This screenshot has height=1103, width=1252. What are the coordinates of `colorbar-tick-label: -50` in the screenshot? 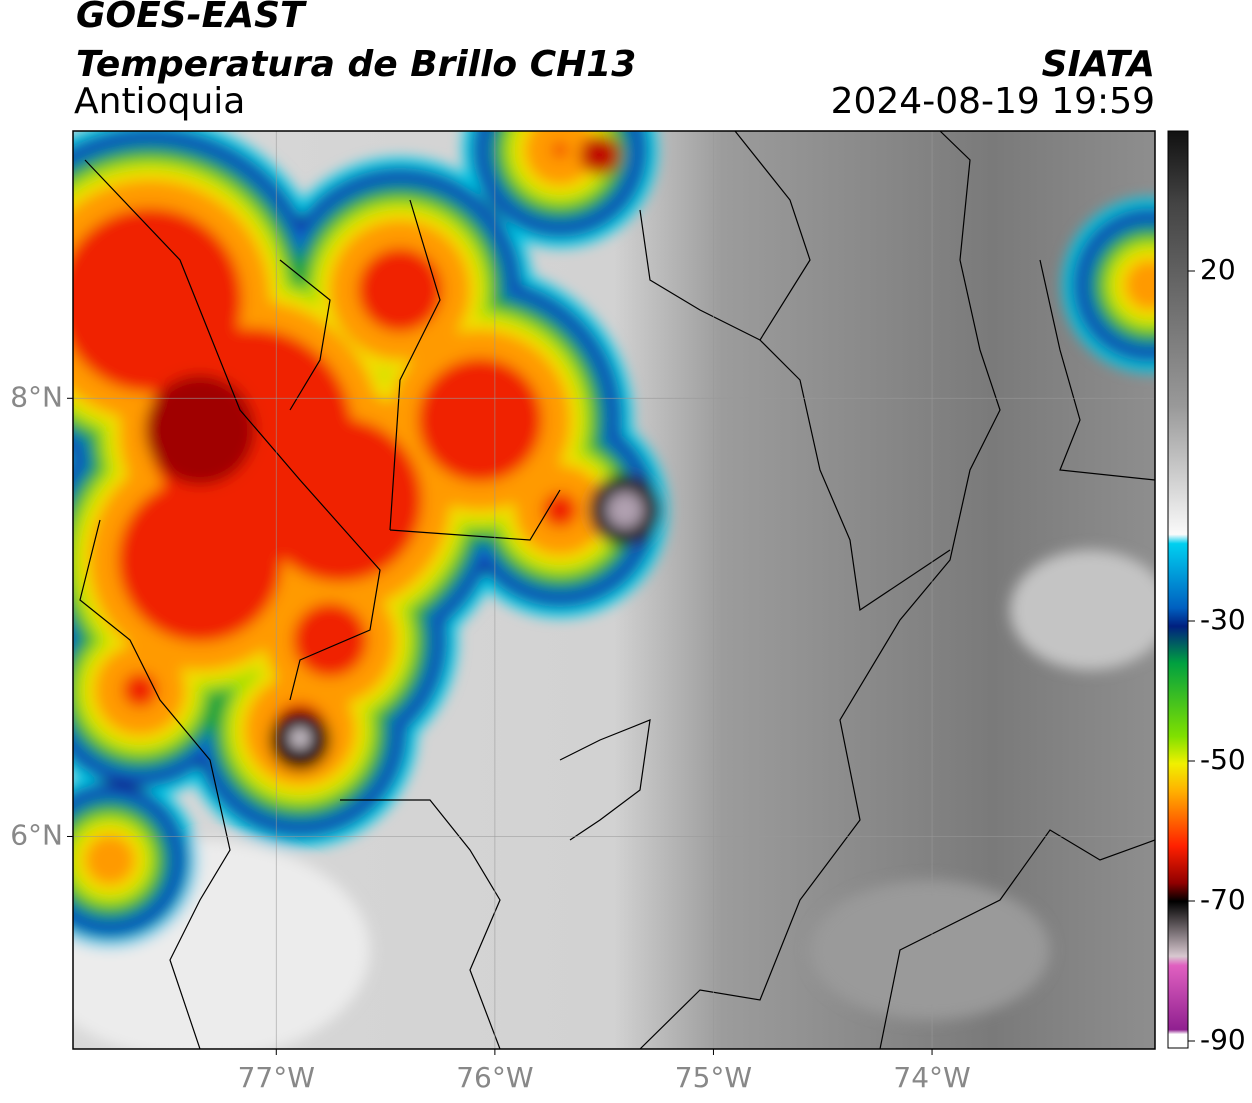 It's located at (1223, 759).